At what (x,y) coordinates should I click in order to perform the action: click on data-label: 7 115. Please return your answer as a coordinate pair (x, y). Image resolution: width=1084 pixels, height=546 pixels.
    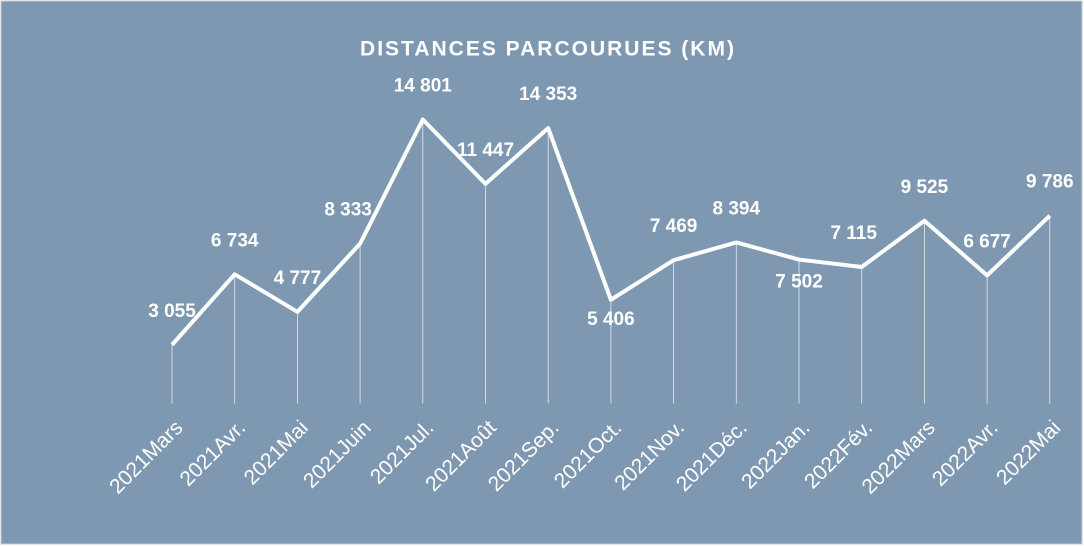
    Looking at the image, I should click on (853, 233).